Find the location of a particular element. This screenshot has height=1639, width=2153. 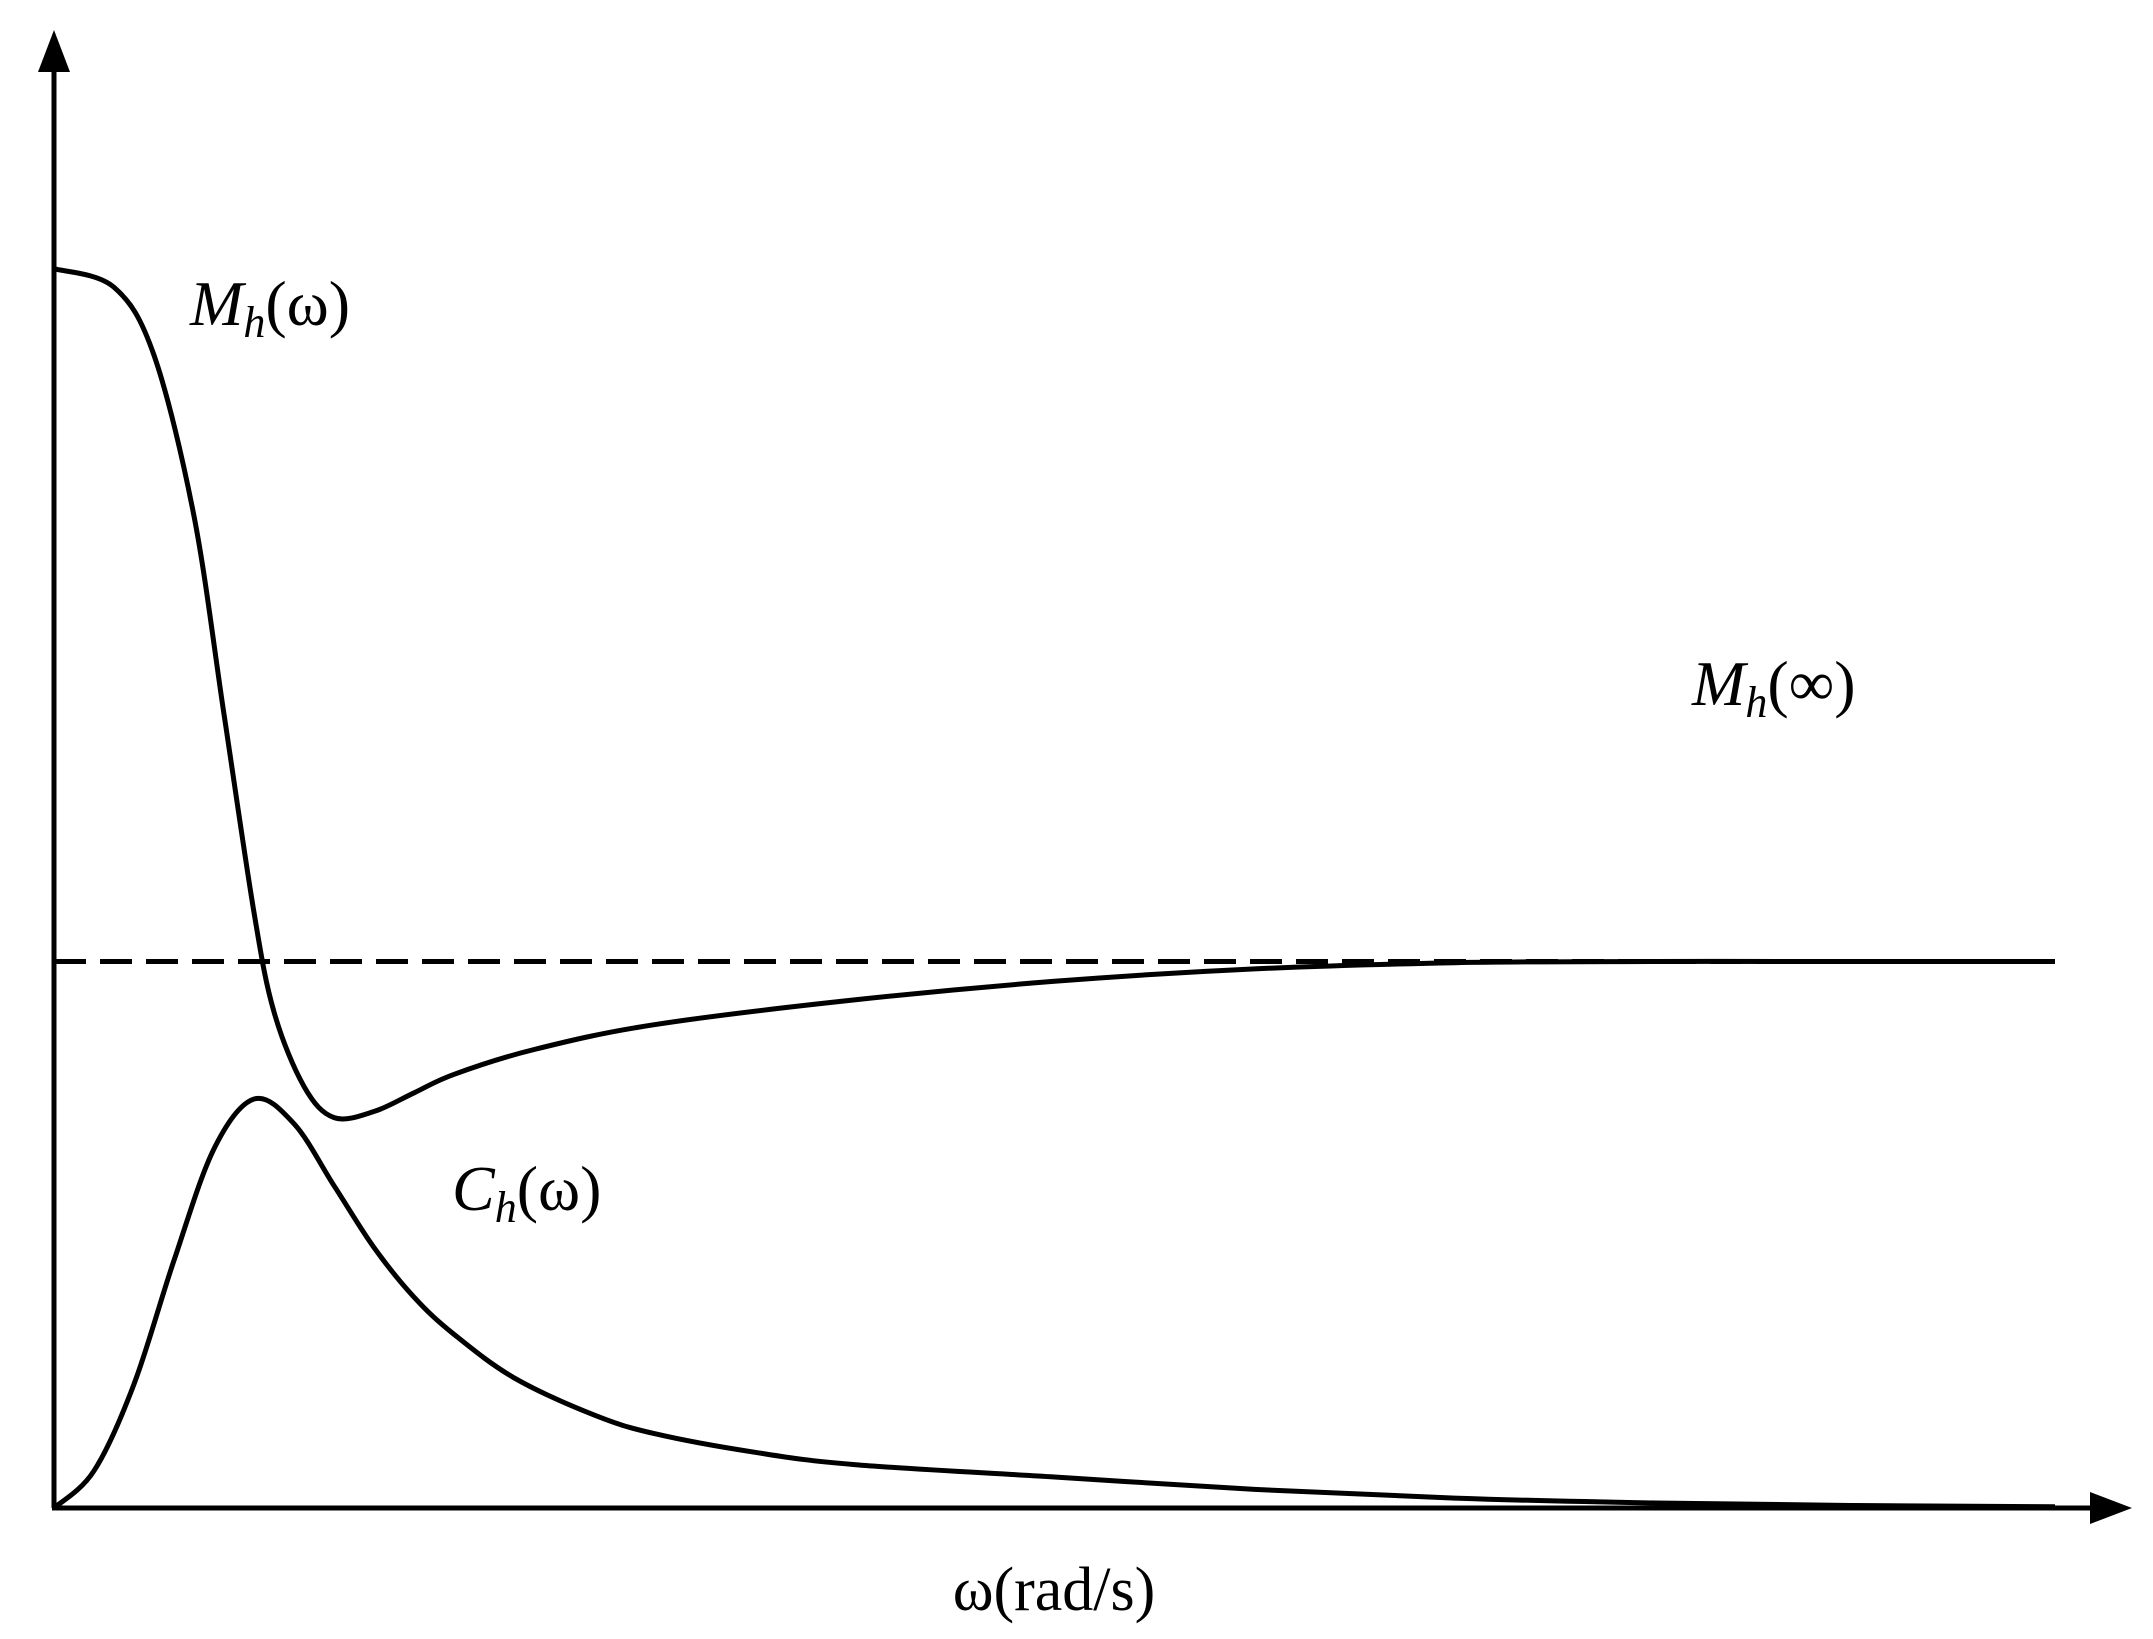

y-axis-arrowhead is located at coordinates (54, 51).